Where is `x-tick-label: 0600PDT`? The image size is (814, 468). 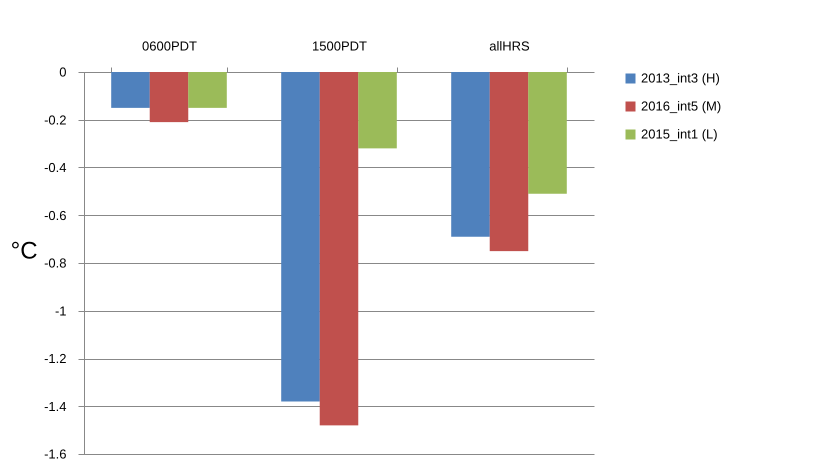
x-tick-label: 0600PDT is located at coordinates (170, 46).